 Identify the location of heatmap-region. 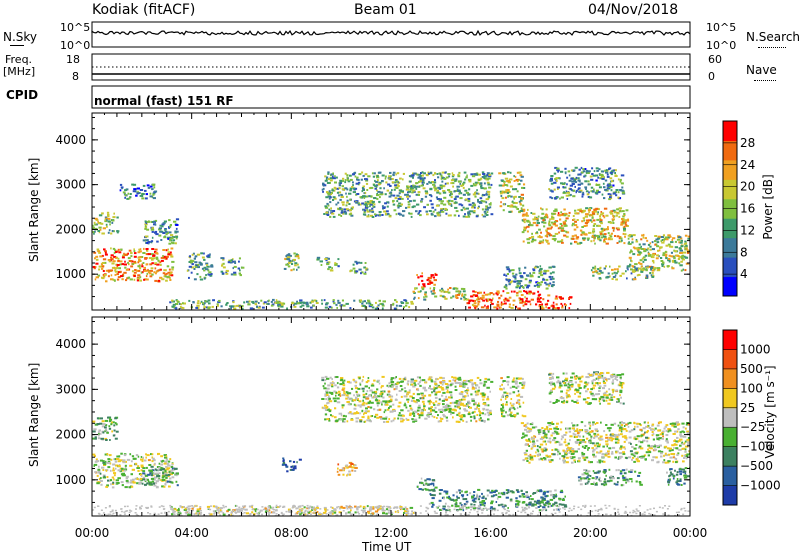
(427, 280).